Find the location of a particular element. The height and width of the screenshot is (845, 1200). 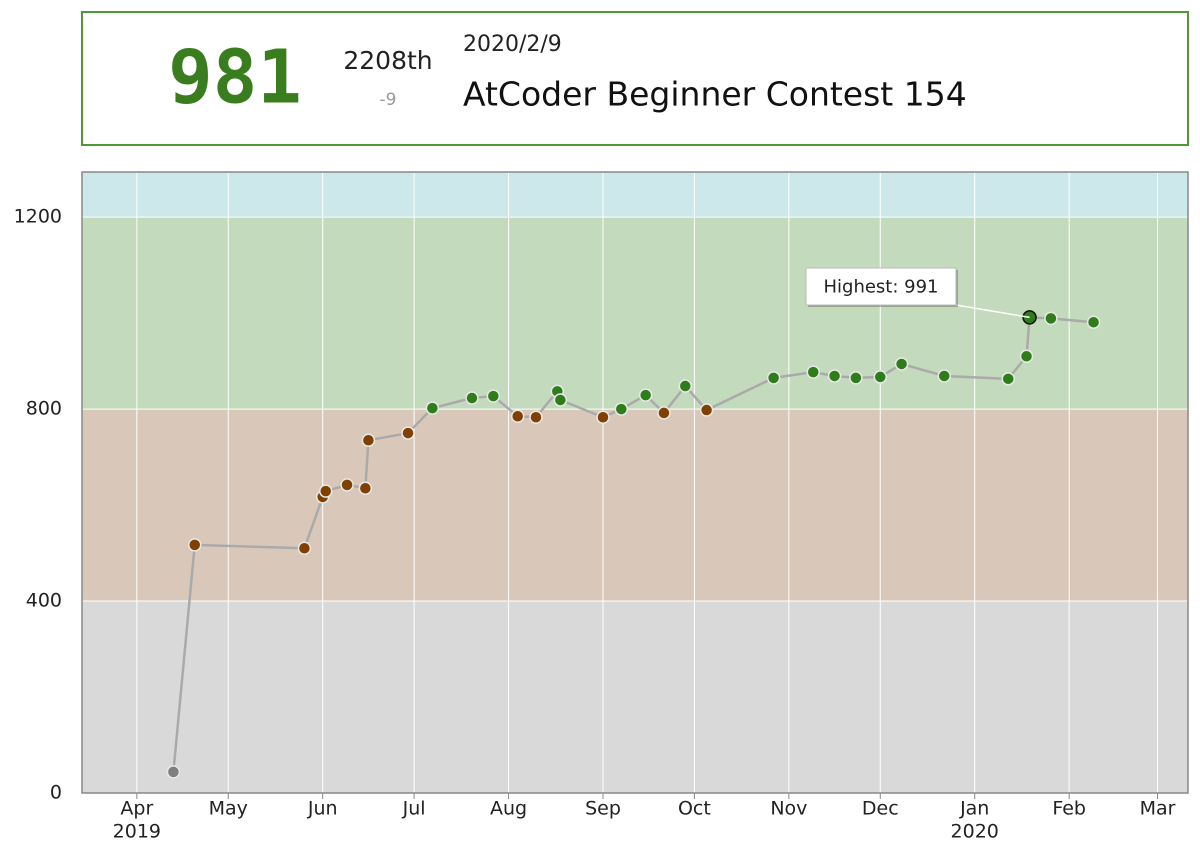

y-tick-label: 1200 is located at coordinates (38, 217).